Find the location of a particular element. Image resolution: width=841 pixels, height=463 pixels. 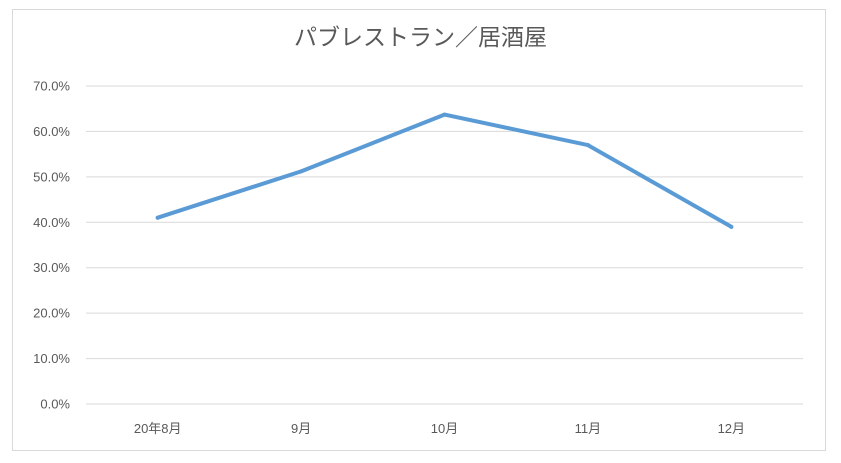

x-axis-ticks: 20年8月 9月 10月 11月 12月 is located at coordinates (439, 428).